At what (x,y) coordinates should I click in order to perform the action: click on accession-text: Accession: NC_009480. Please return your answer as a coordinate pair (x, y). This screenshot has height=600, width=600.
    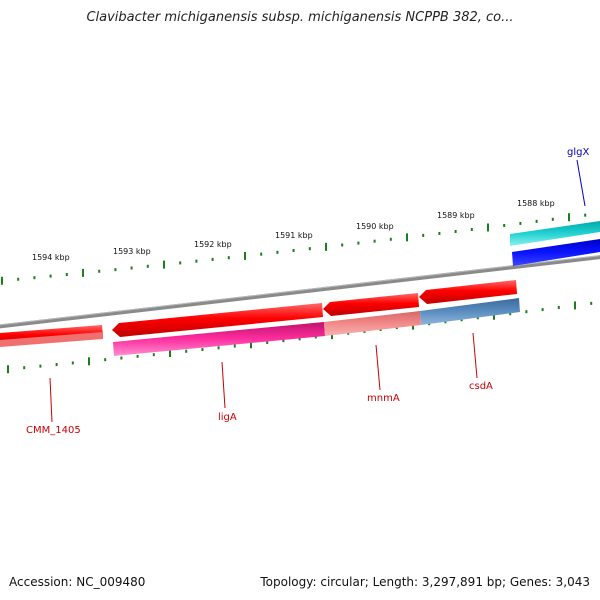
    Looking at the image, I should click on (77, 582).